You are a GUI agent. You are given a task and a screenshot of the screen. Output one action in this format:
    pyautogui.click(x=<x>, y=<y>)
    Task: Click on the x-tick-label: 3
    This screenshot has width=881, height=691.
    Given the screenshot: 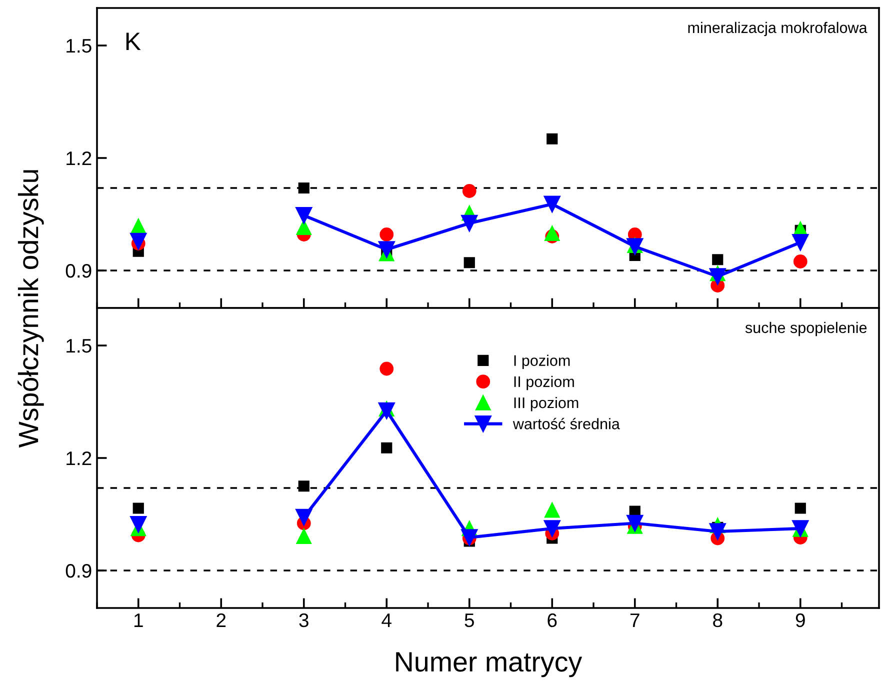 What is the action you would take?
    pyautogui.click(x=303, y=620)
    